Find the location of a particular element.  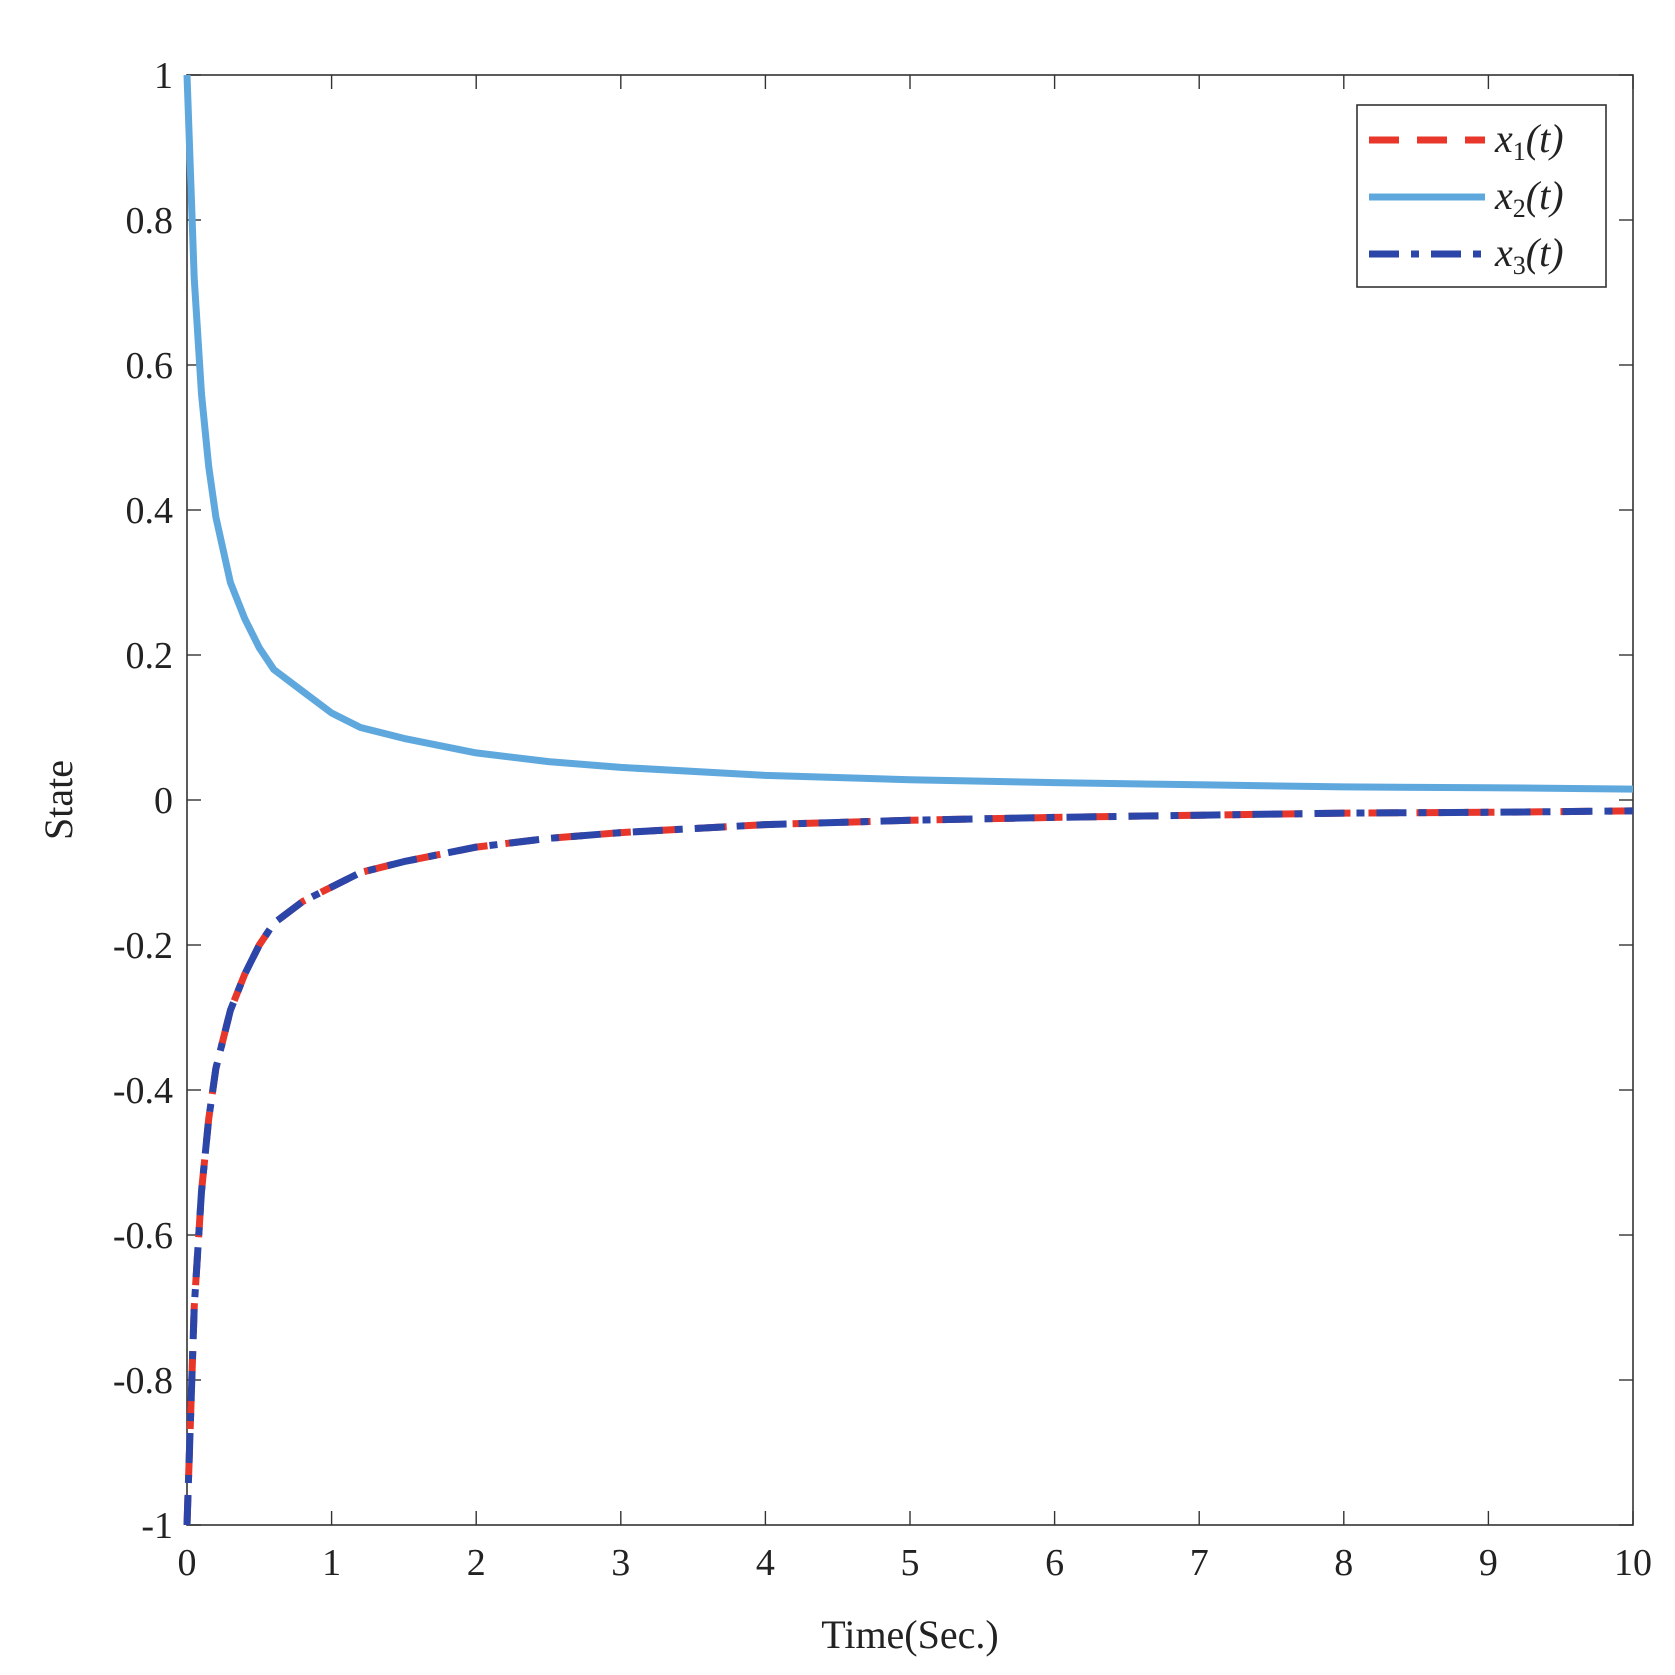

x-tick-label: 2 is located at coordinates (476, 1563).